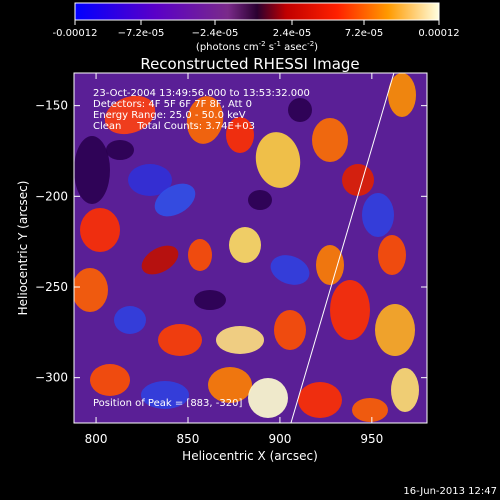  I want to click on y-axis-label: Heliocentric Y (arcsec), so click(23, 248).